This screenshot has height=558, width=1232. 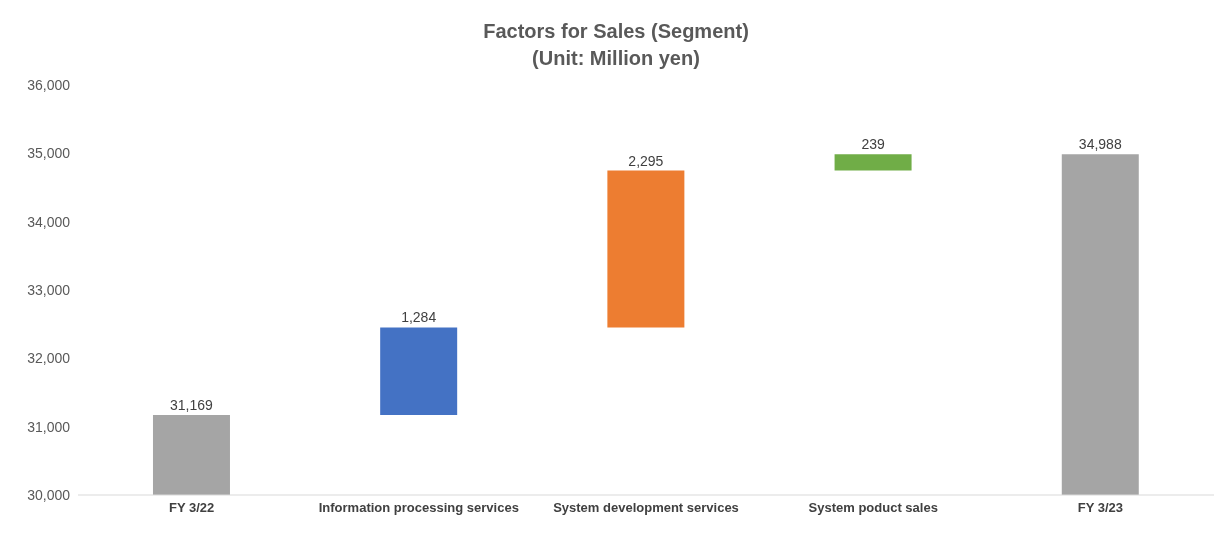 I want to click on x-tick-label: FY 3/23, so click(x=1100, y=508).